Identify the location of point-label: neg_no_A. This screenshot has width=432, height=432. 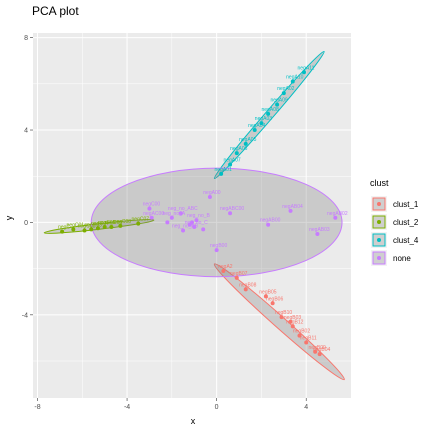
(173, 214).